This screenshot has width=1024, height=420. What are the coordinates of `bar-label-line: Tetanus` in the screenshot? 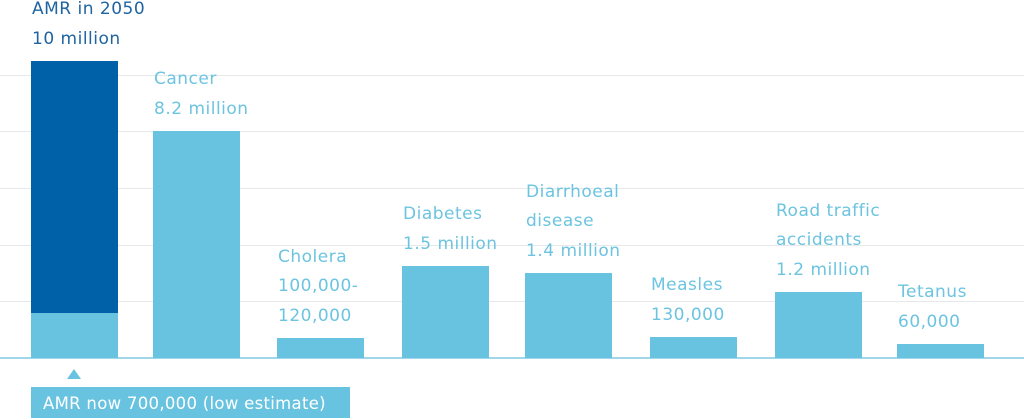 It's located at (932, 292).